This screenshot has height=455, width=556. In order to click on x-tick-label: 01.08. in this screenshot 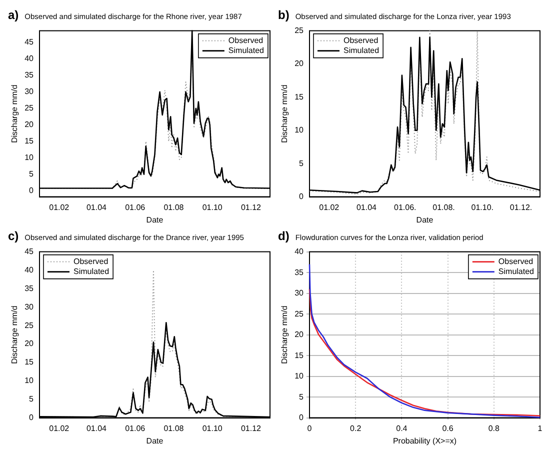, I will do `click(443, 207)`.